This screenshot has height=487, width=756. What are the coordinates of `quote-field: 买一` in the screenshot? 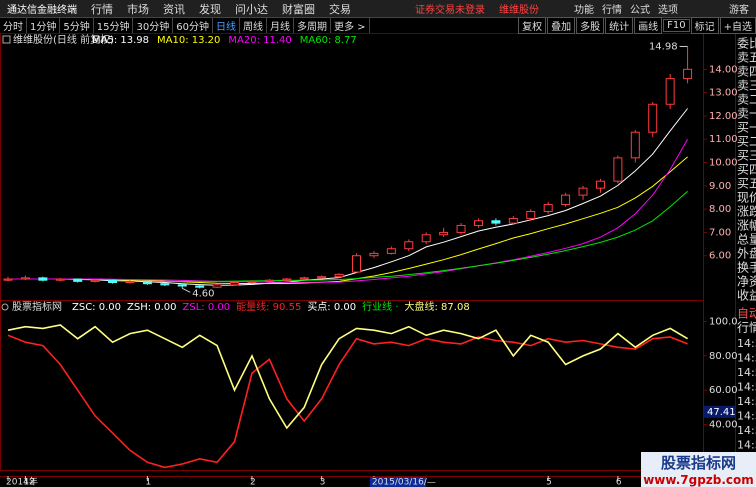 It's located at (746, 128).